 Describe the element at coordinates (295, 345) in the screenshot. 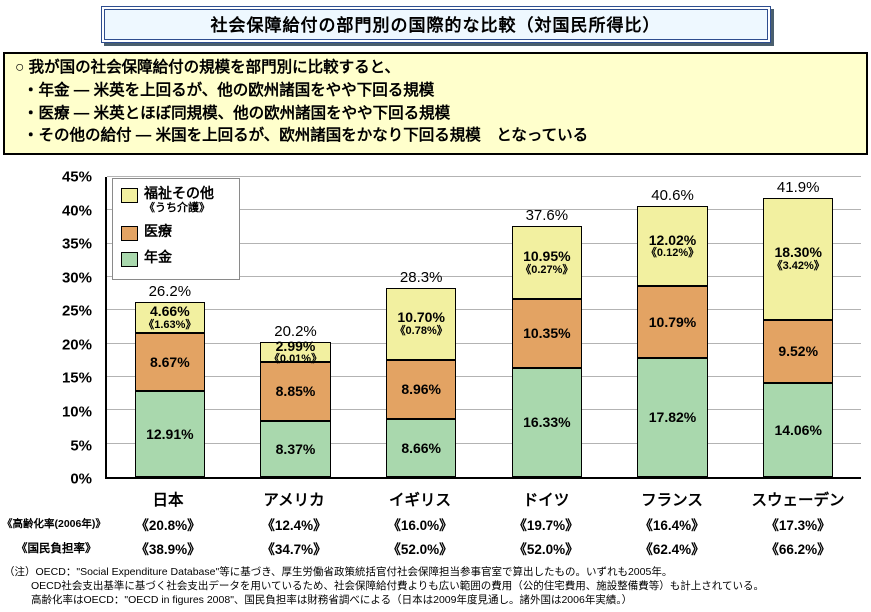

I see `segment-value-welfare-other-usa: 2.99%` at that location.